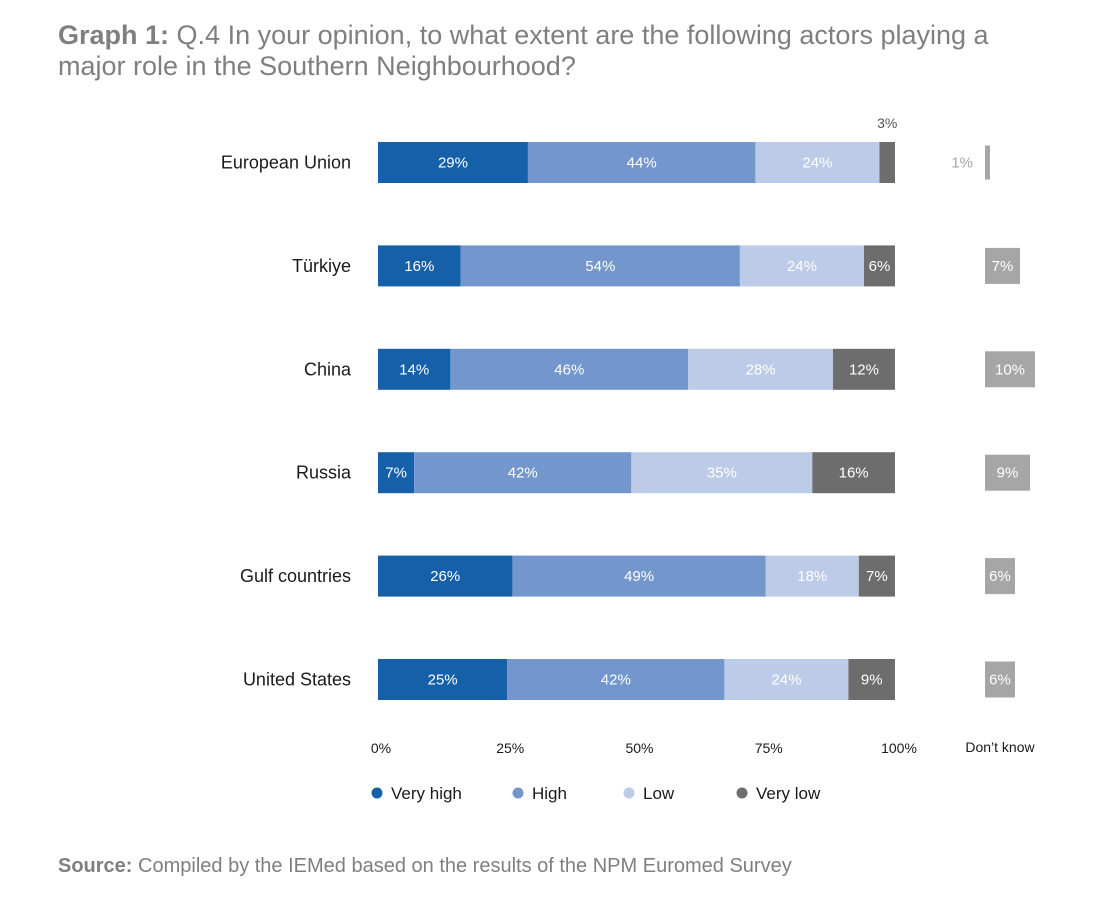  I want to click on data-label: 12%, so click(864, 369).